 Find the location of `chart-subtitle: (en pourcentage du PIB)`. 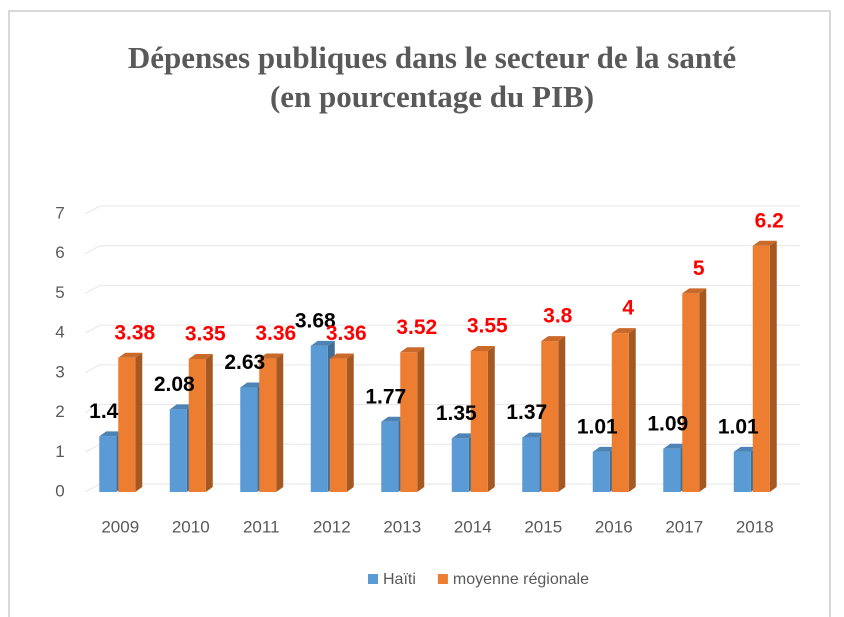

chart-subtitle: (en pourcentage du PIB) is located at coordinates (432, 96).